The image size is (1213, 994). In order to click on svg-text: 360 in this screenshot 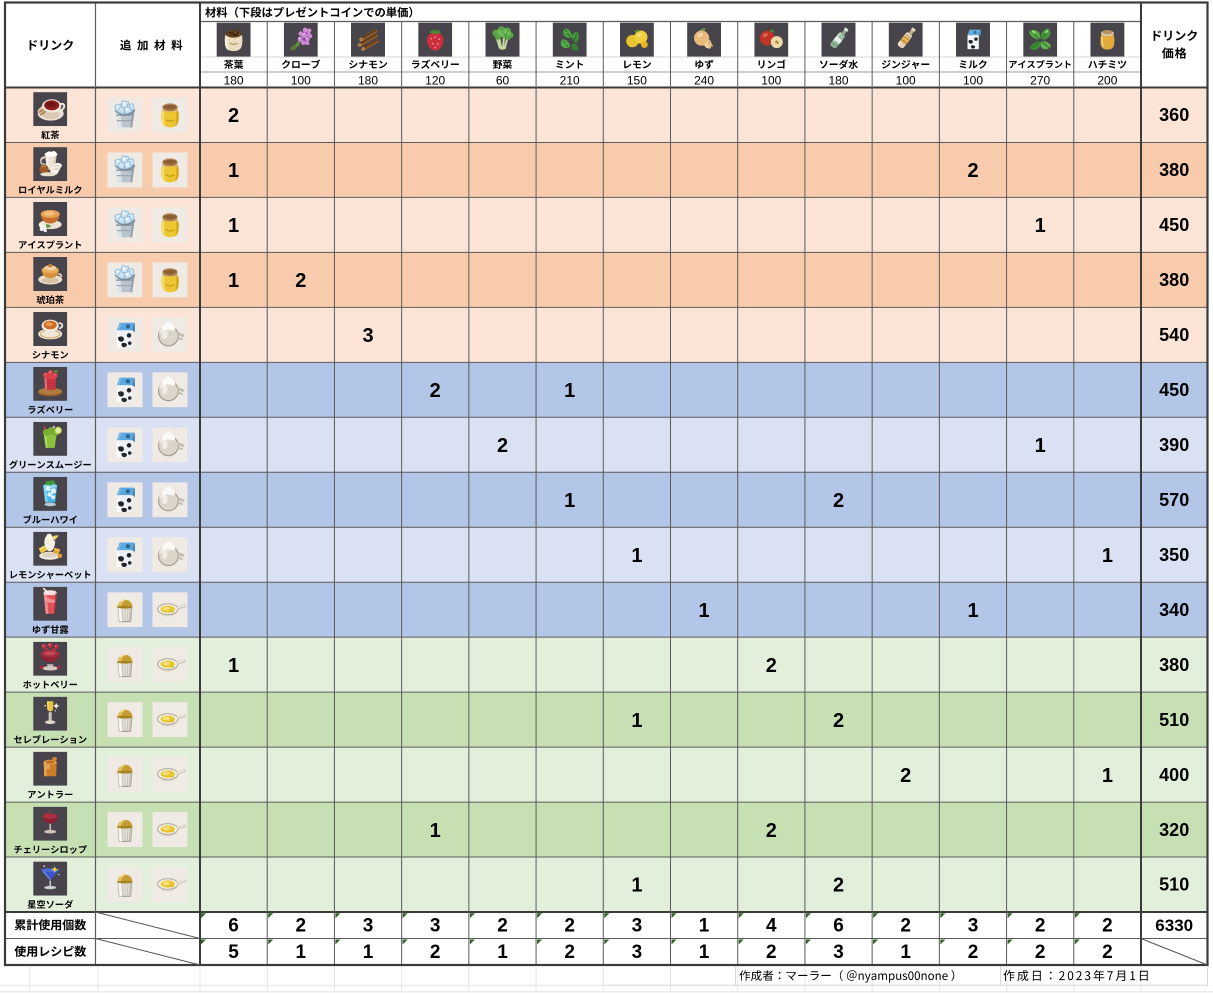, I will do `click(1174, 115)`.